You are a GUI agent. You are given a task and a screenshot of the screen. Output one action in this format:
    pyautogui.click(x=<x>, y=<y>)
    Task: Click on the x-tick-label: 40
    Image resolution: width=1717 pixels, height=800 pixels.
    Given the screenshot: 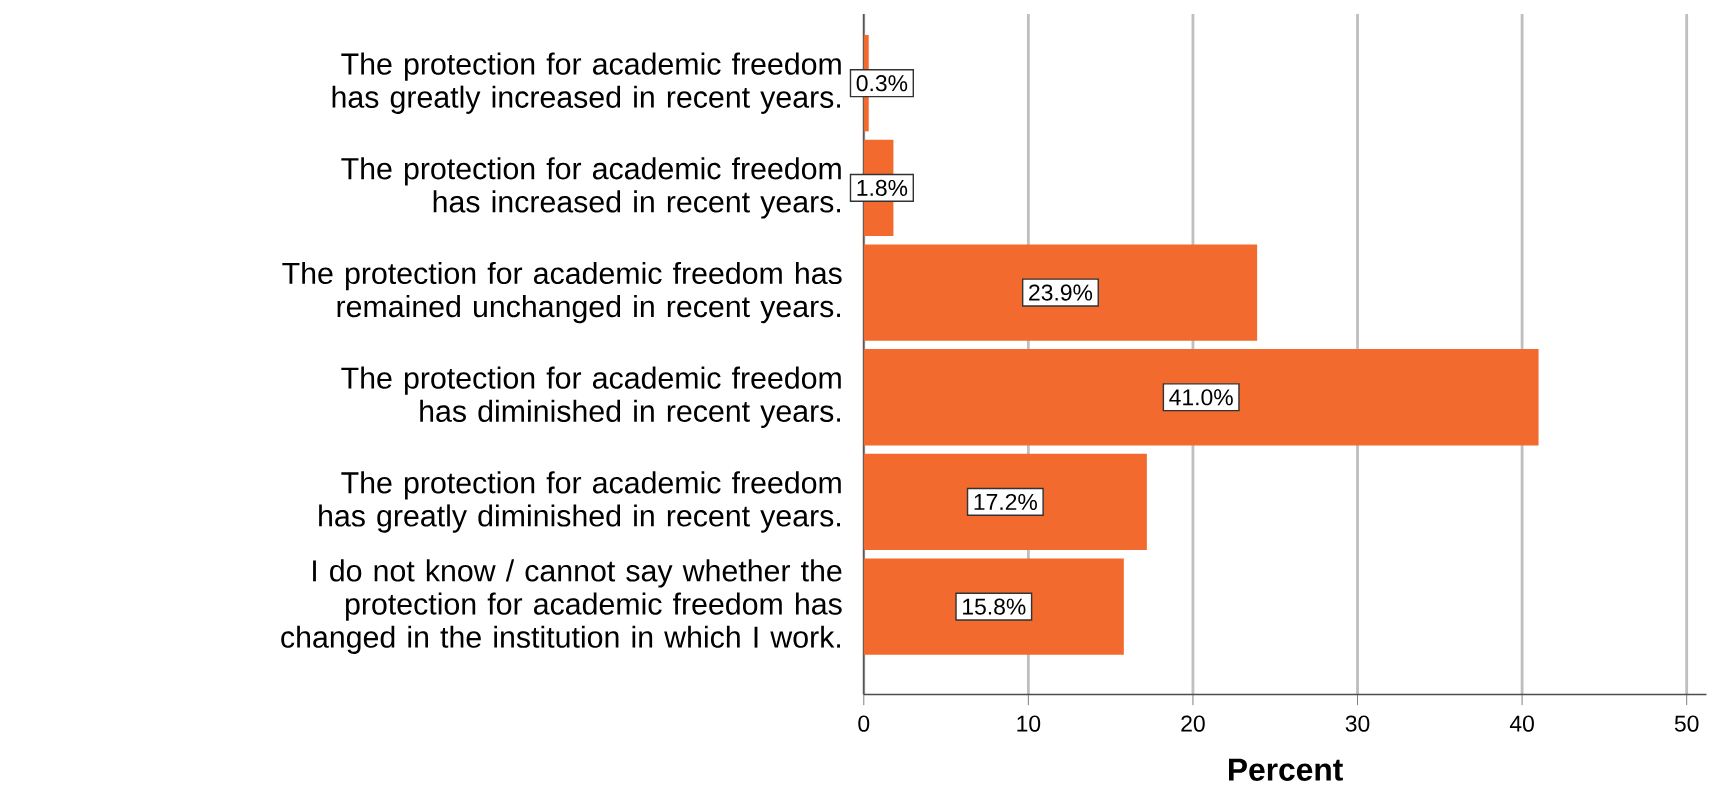 What is the action you would take?
    pyautogui.click(x=1521, y=723)
    